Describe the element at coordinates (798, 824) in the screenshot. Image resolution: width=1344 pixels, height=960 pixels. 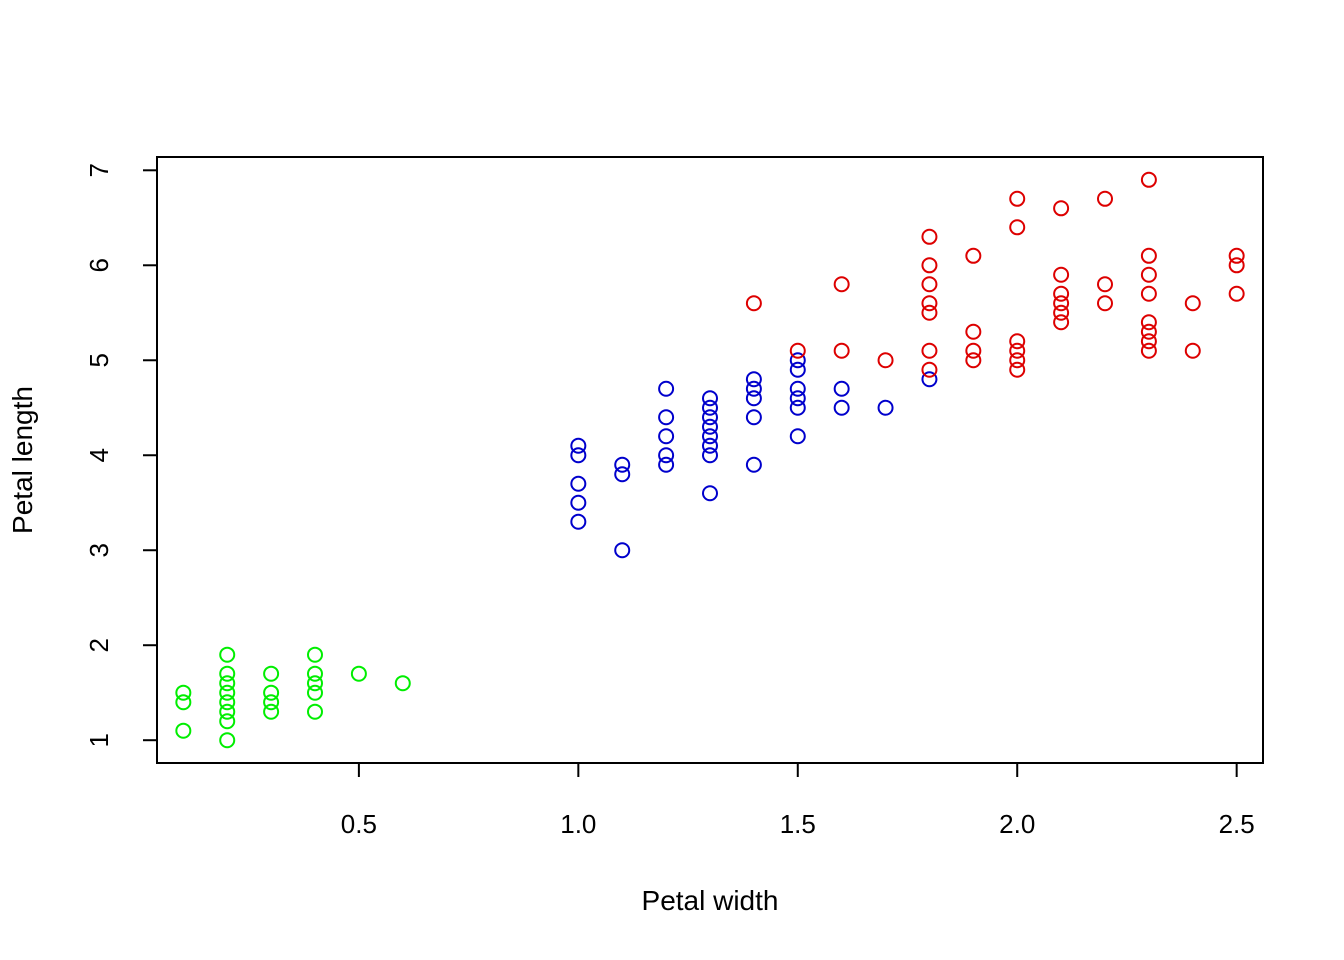
I see `x-tick-label: 1.5` at that location.